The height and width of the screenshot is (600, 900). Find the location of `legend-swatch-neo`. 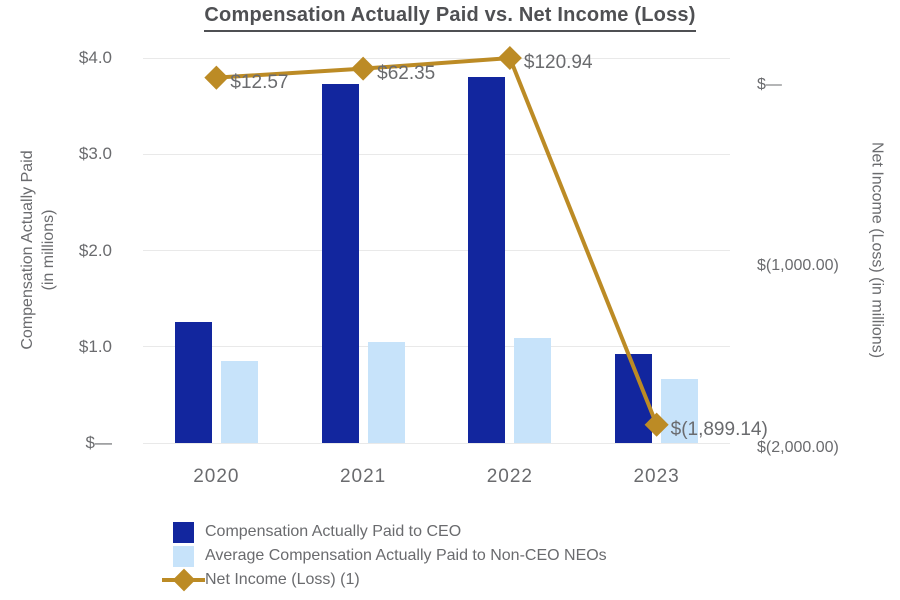

legend-swatch-neo is located at coordinates (183, 556).